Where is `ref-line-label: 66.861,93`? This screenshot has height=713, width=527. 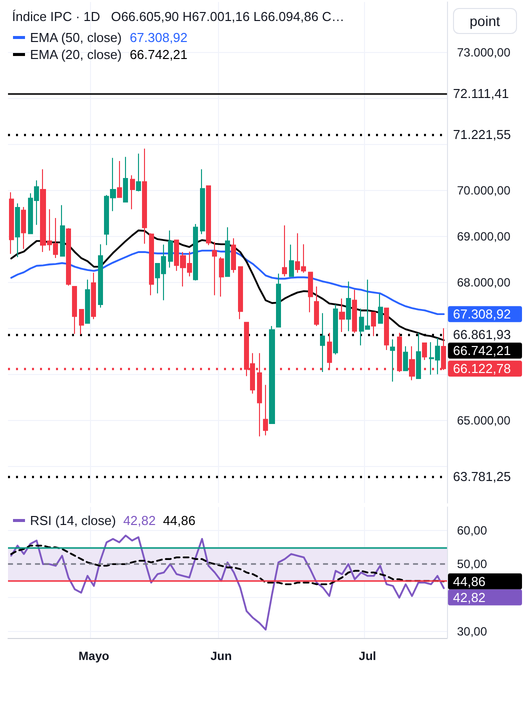 ref-line-label: 66.861,93 is located at coordinates (482, 334).